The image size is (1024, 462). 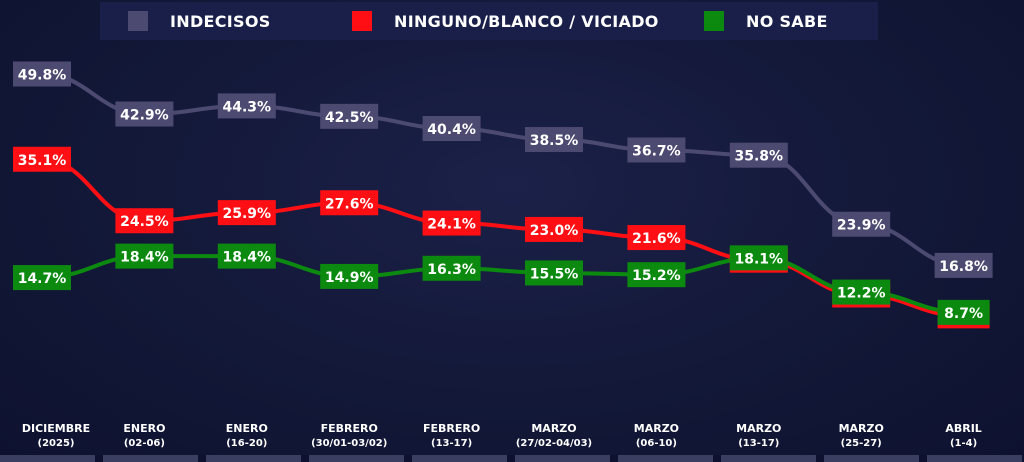 I want to click on data-label: 40.4%, so click(x=451, y=129).